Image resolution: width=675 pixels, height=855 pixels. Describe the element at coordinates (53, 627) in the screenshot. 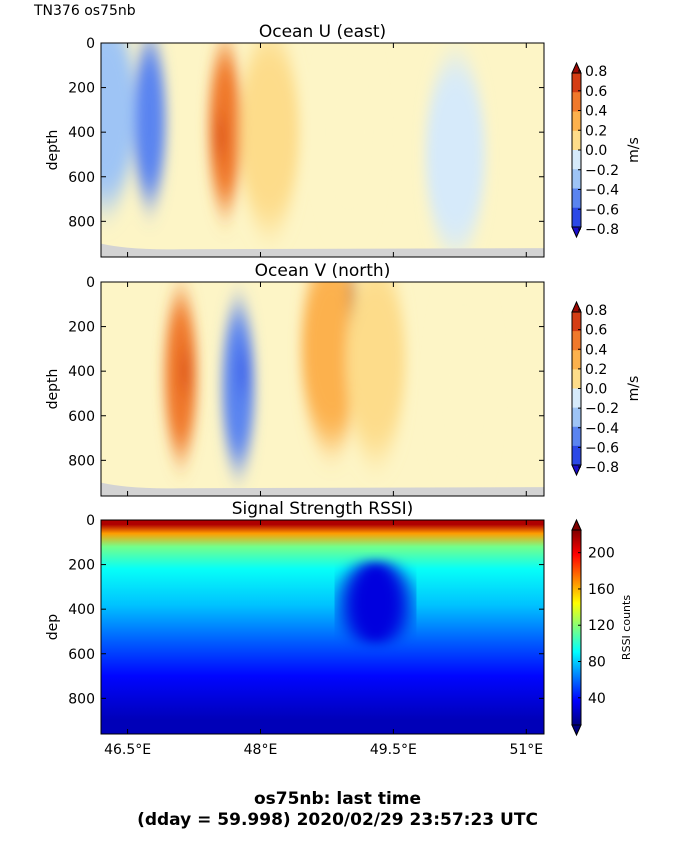

I see `ylabel: dep` at that location.